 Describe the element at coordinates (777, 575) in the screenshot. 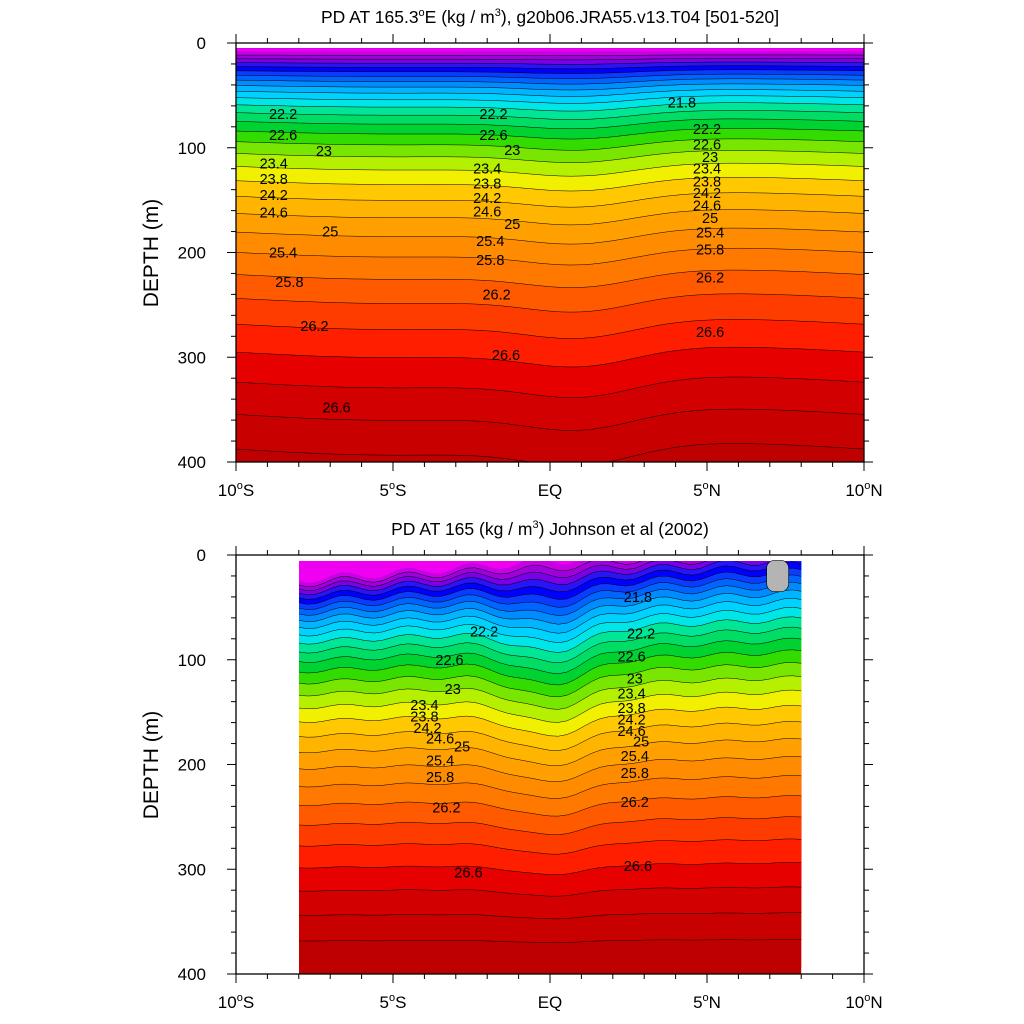

I see `missing-data-patch` at that location.